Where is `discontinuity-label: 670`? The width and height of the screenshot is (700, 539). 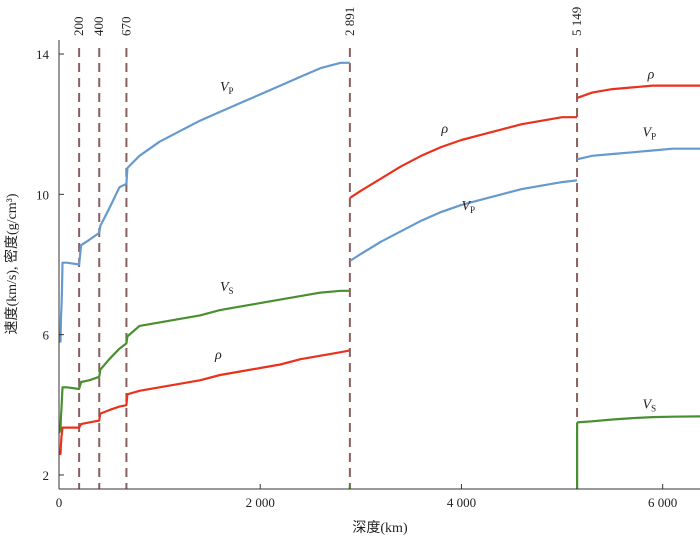
discontinuity-label: 670 is located at coordinates (125, 27).